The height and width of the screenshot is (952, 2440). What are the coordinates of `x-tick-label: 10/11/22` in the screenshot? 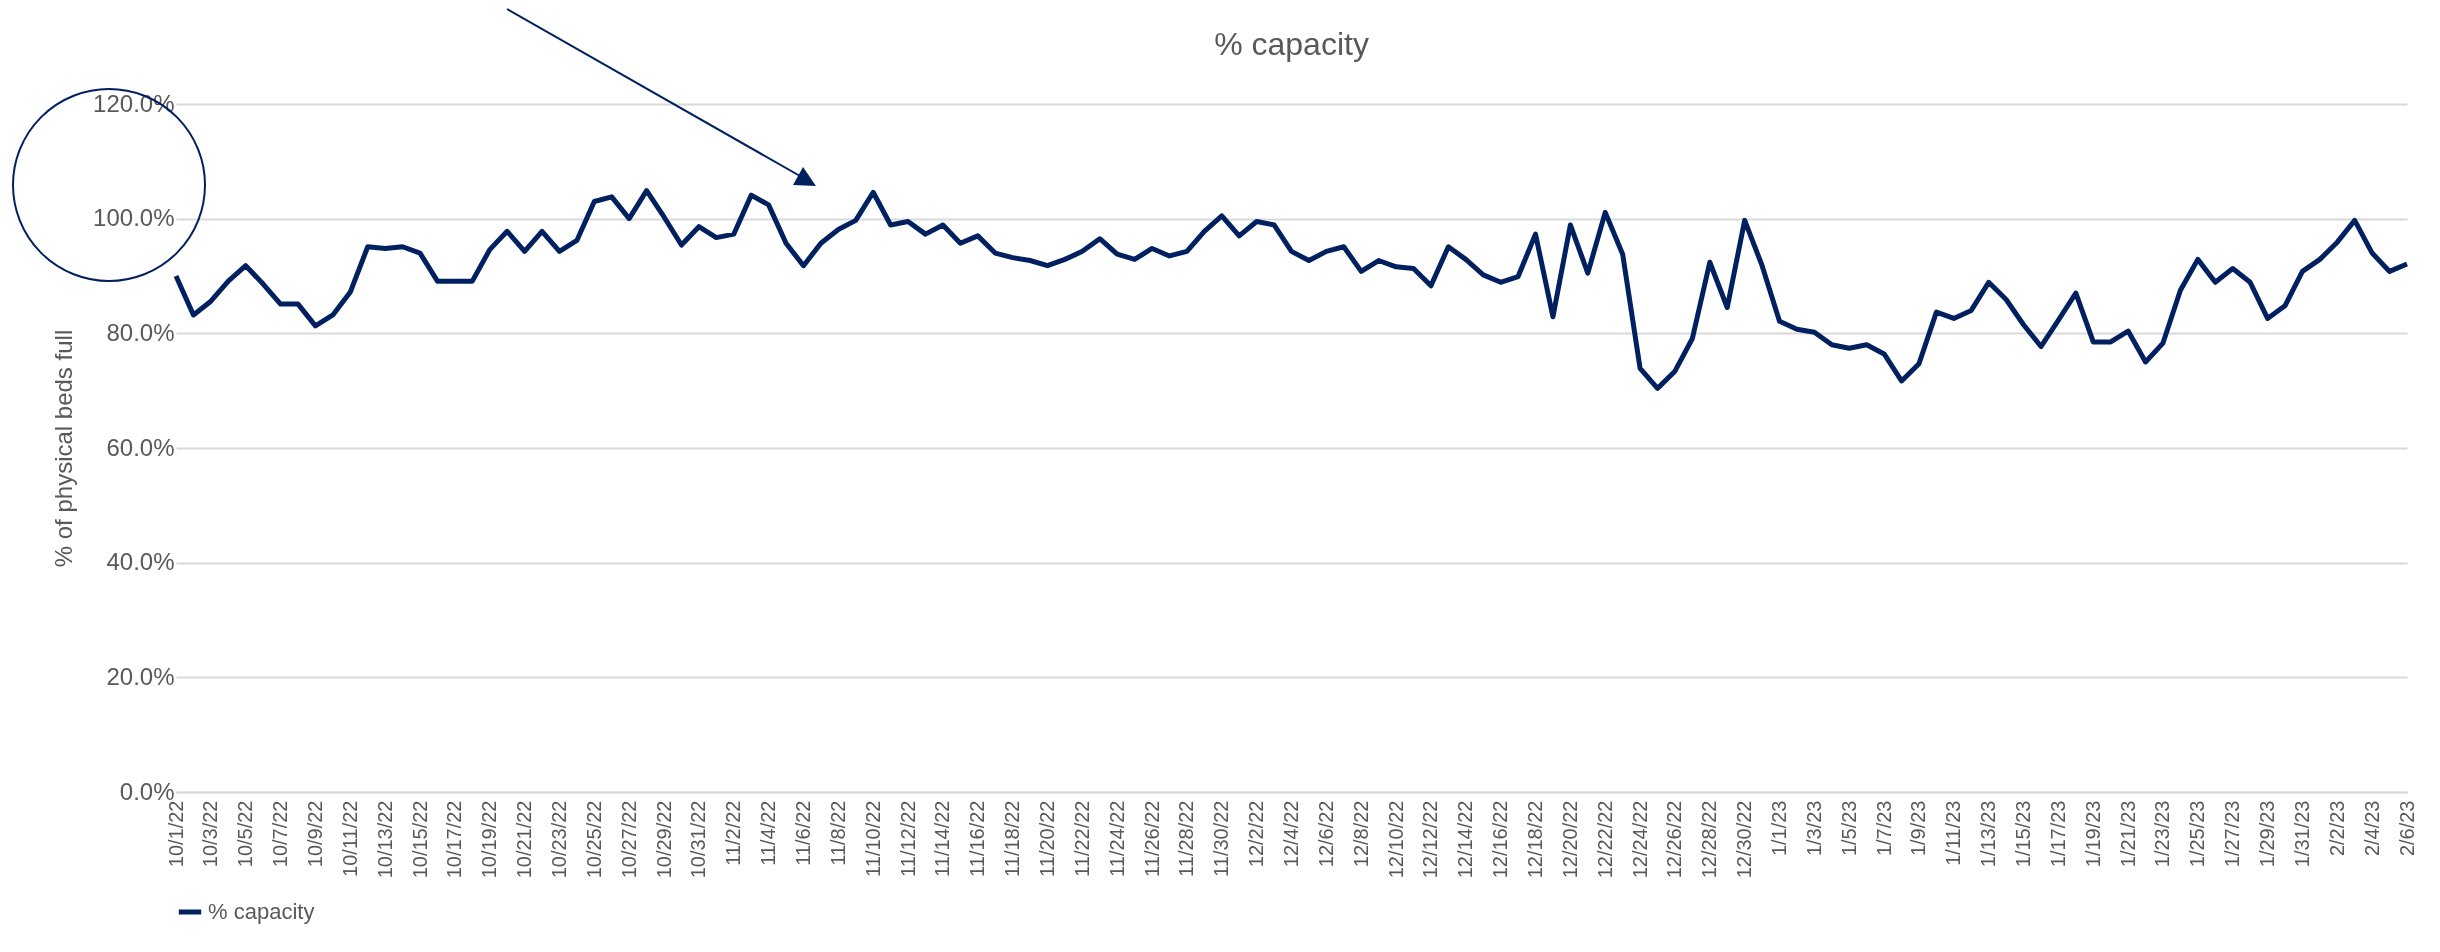 It's located at (349, 838).